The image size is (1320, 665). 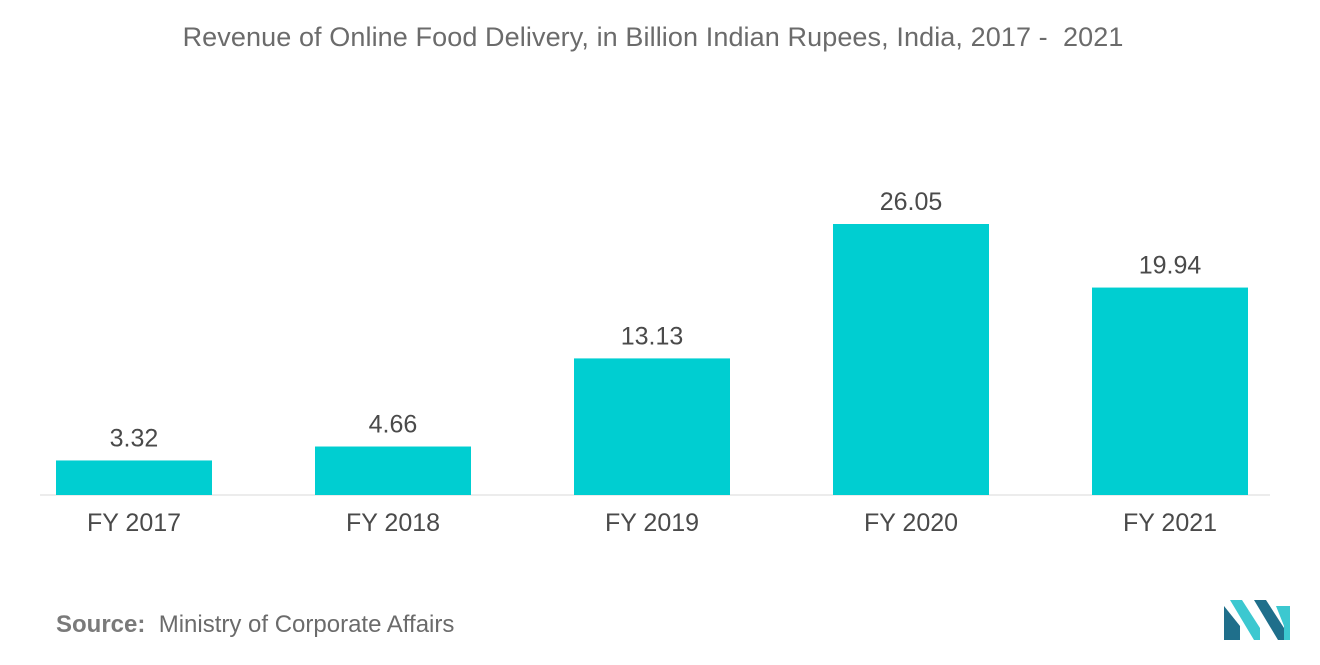 What do you see at coordinates (306, 624) in the screenshot?
I see `source-text: Ministry of Corporate Affairs` at bounding box center [306, 624].